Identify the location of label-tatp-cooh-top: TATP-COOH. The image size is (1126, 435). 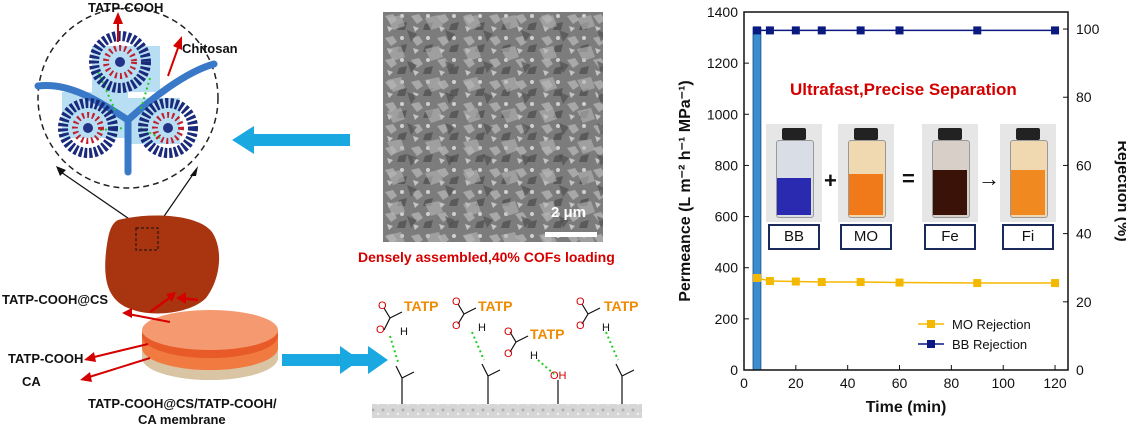
(126, 7).